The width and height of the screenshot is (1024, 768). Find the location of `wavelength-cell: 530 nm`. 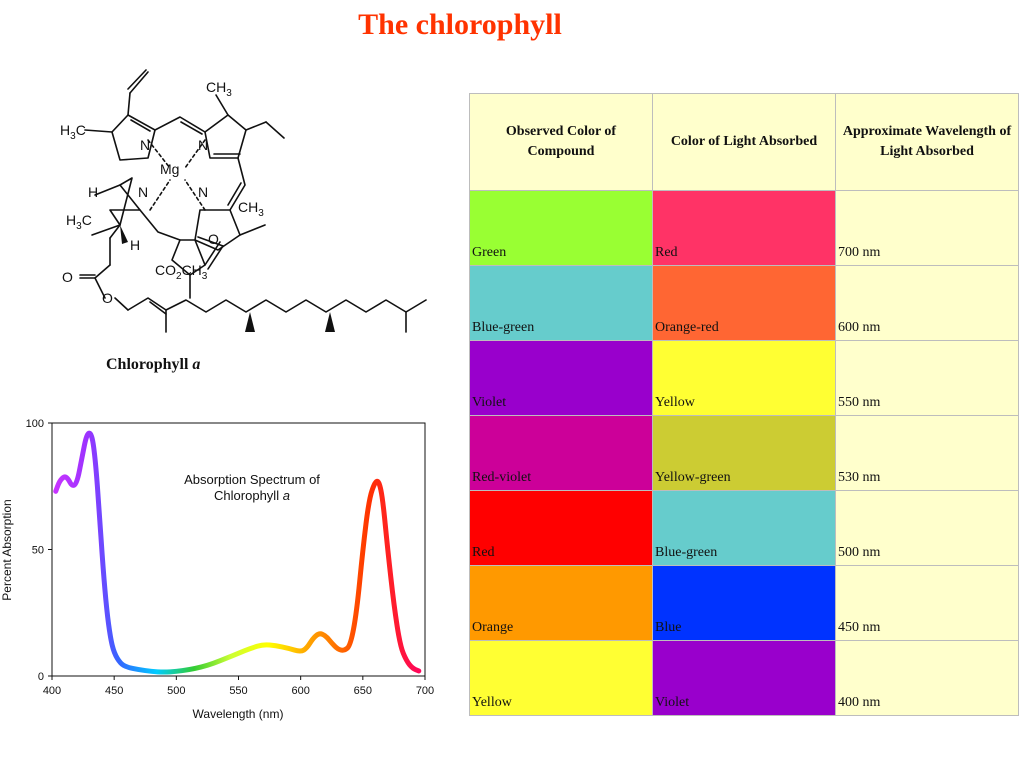

wavelength-cell: 530 nm is located at coordinates (927, 453).